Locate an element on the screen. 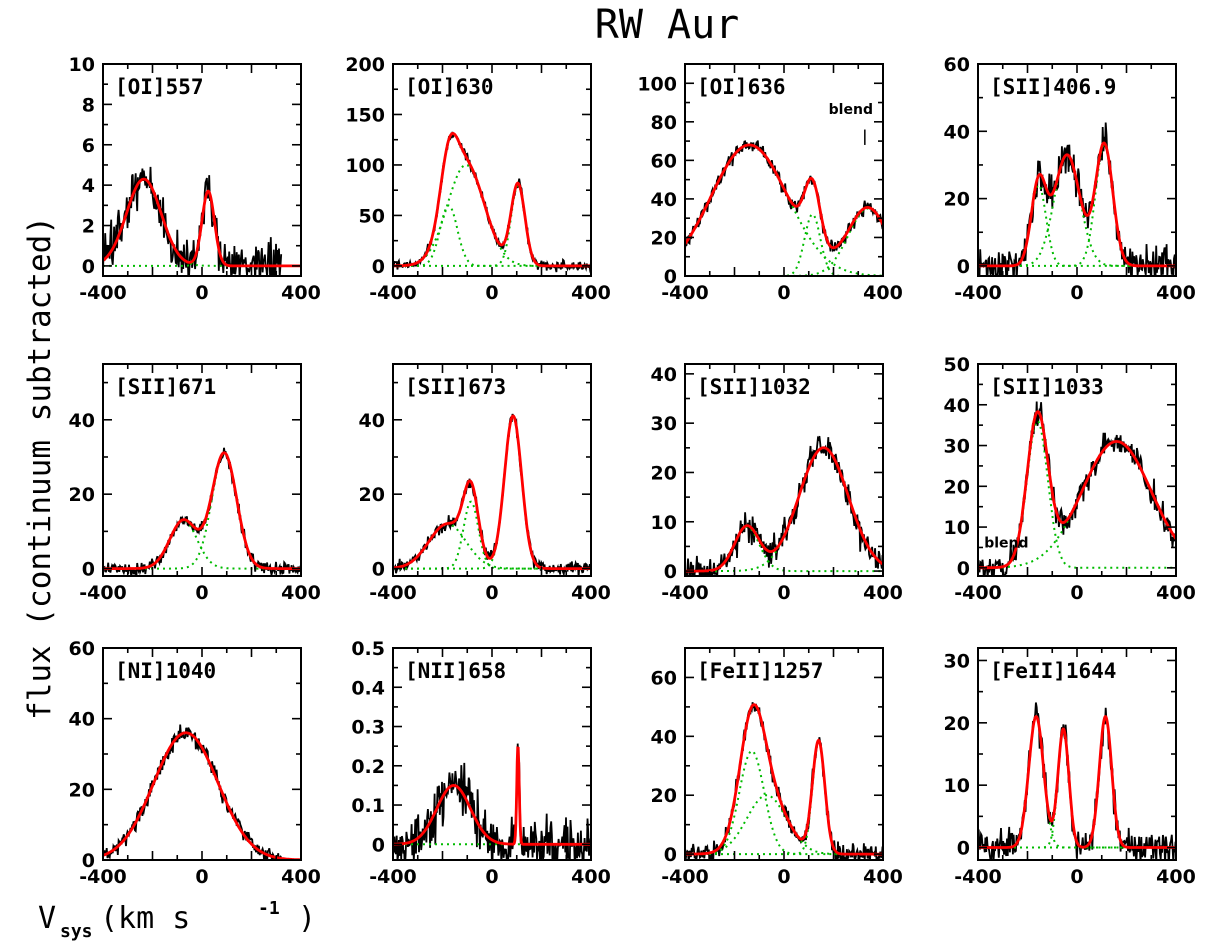  panel-label: [SII]671 is located at coordinates (165, 387).